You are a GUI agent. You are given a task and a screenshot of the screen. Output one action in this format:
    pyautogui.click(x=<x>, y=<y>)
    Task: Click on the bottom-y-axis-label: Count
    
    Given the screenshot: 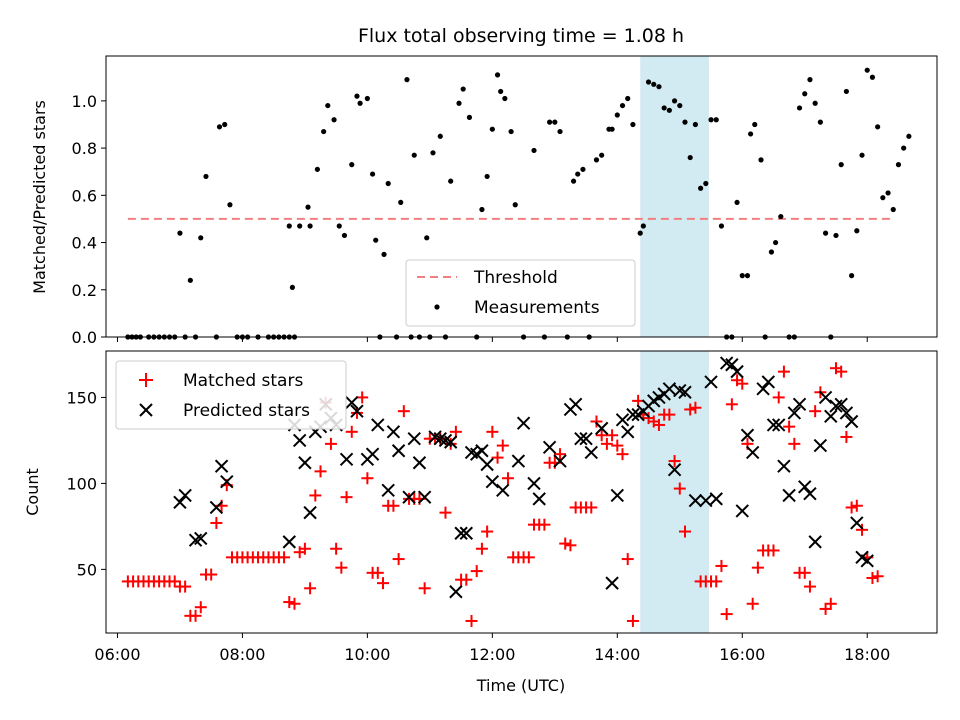 What is the action you would take?
    pyautogui.click(x=32, y=492)
    